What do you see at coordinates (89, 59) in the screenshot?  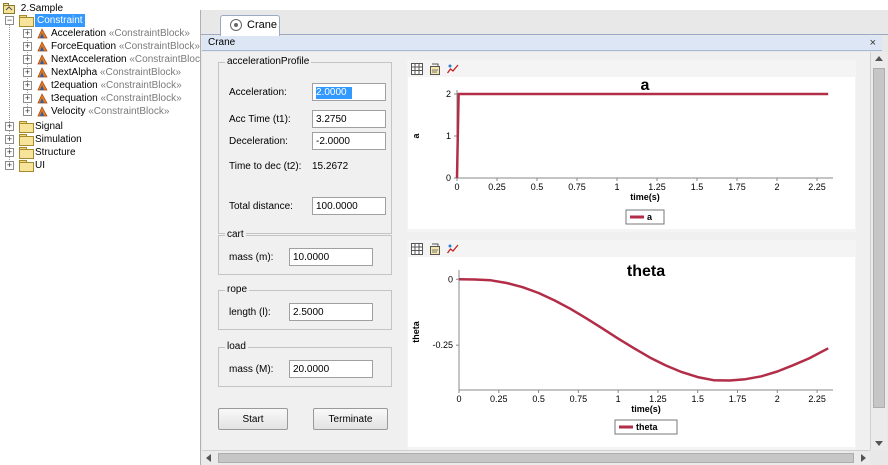 I see `tree-item-label: NextAcceleration` at bounding box center [89, 59].